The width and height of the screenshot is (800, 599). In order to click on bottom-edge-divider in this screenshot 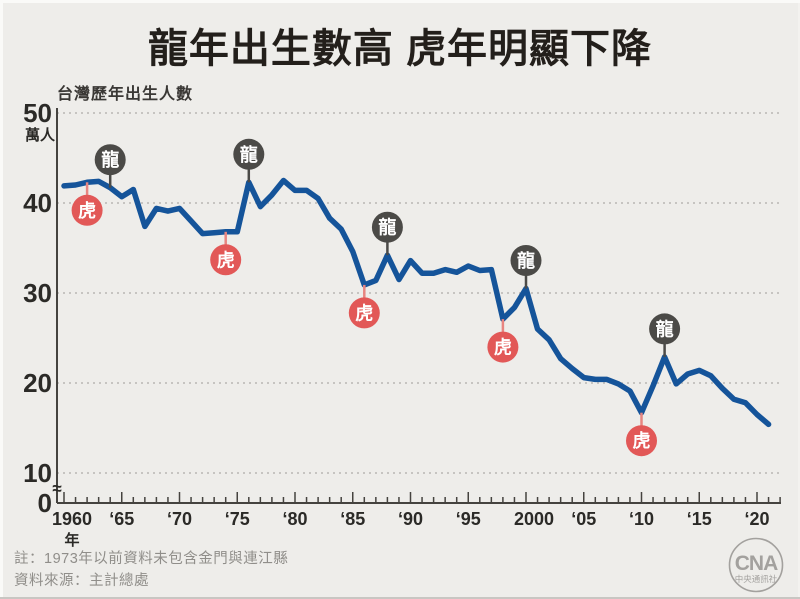, I will do `click(400, 598)`.